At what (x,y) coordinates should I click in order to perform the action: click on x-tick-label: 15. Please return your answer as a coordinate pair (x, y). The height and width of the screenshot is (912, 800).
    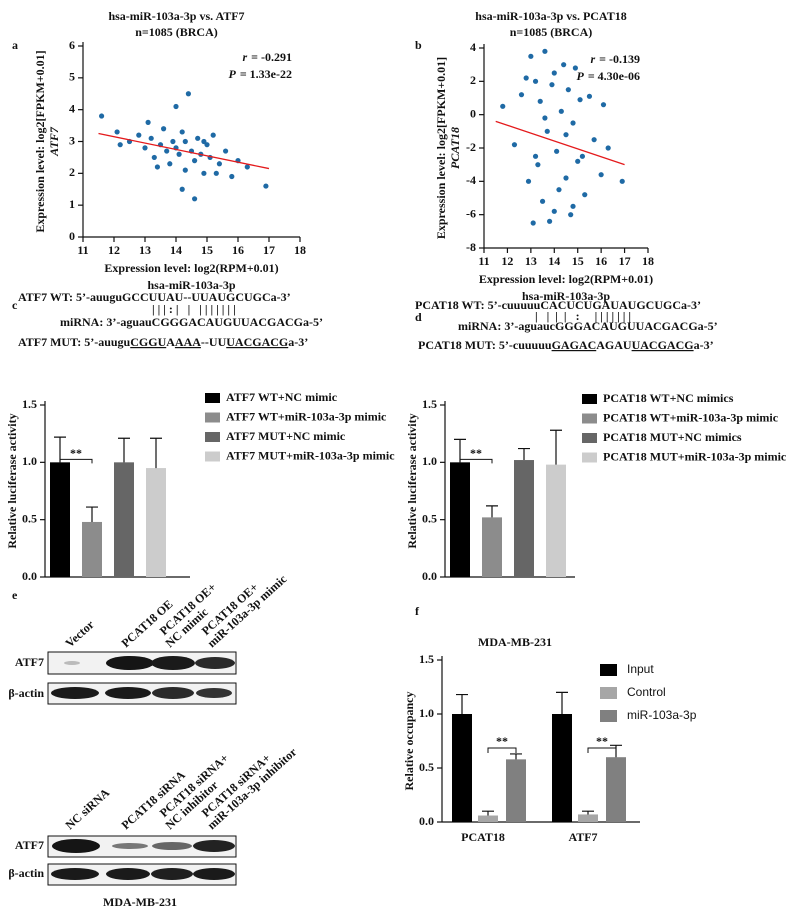
    Looking at the image, I should click on (578, 261).